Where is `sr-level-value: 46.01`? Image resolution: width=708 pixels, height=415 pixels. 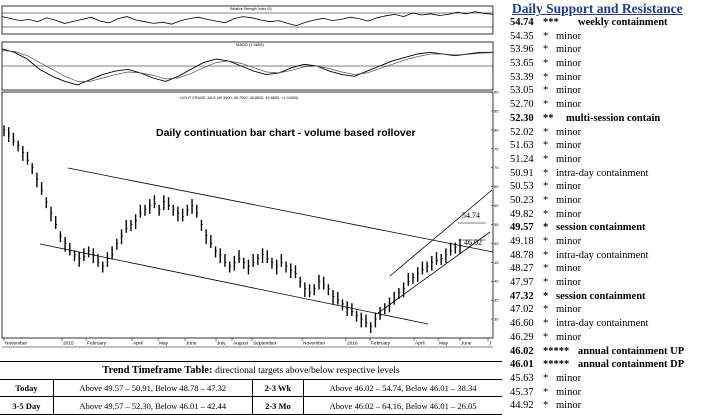 sr-level-value: 46.01 is located at coordinates (522, 365).